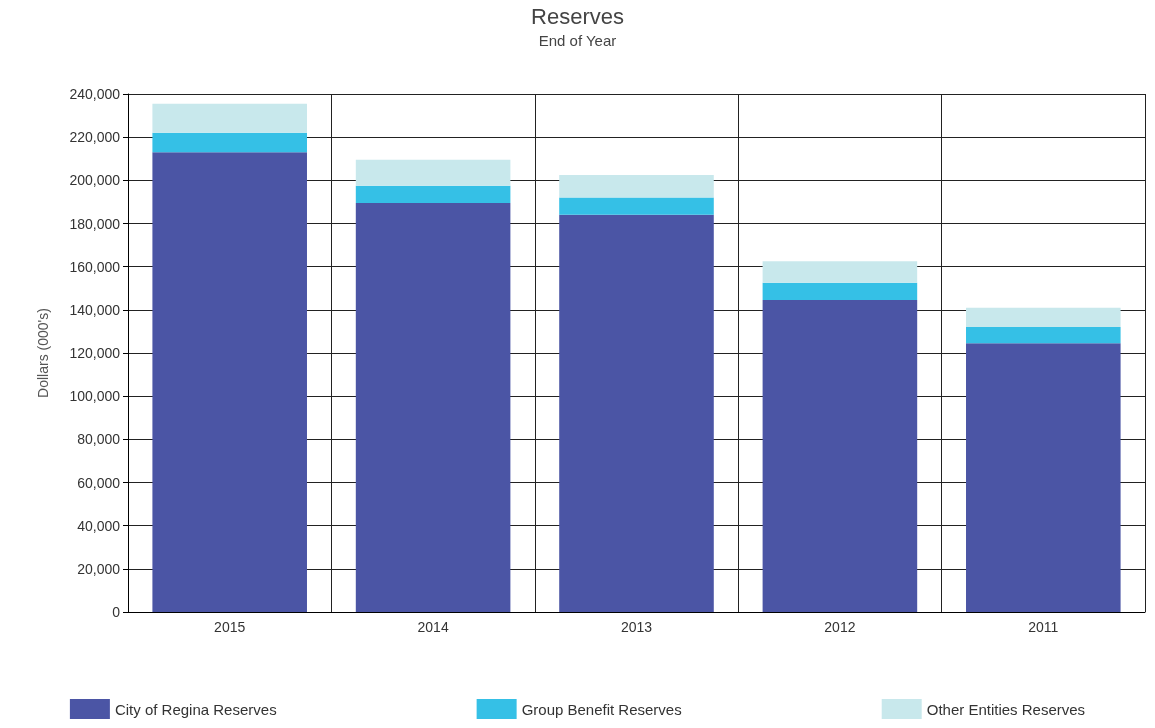 The width and height of the screenshot is (1155, 728). I want to click on x-tick-label: 2013, so click(636, 627).